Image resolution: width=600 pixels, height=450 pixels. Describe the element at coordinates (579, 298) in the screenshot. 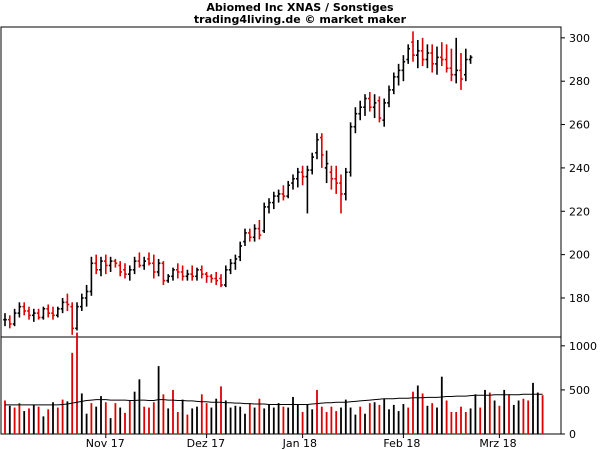

I see `price-tick-label: 180` at that location.